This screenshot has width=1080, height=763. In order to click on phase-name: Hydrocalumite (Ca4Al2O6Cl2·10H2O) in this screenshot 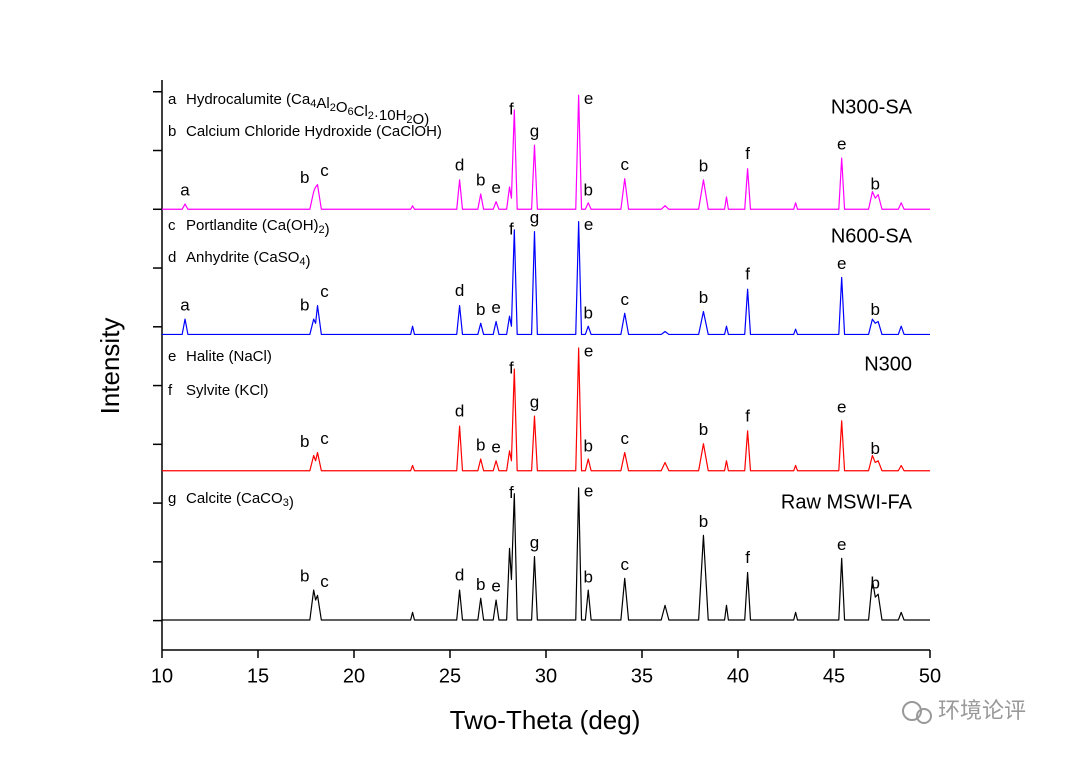, I will do `click(307, 109)`.